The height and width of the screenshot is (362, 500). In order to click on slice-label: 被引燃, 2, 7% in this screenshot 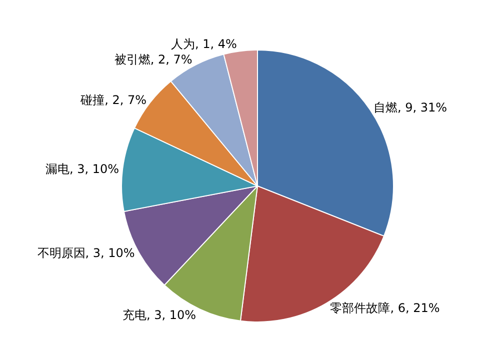, I will do `click(153, 59)`.